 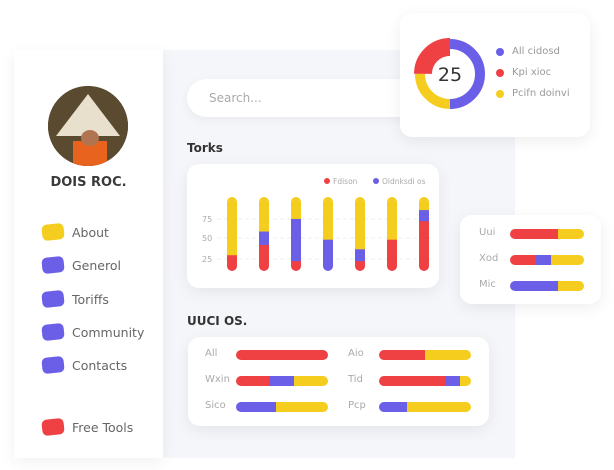 I want to click on donut-slice-yellow, so click(x=450, y=74).